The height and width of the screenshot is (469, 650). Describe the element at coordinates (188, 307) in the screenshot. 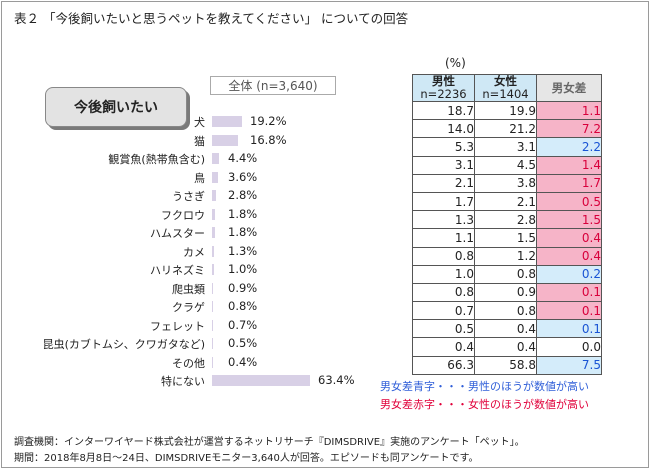

I see `category-label-10: クラゲ` at that location.